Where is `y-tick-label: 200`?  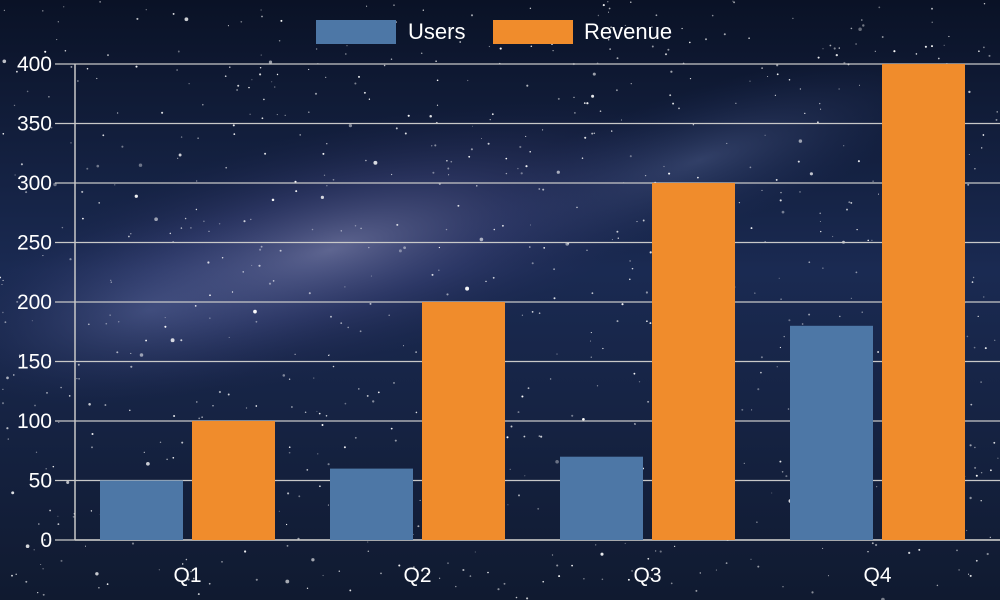 y-tick-label: 200 is located at coordinates (34, 302).